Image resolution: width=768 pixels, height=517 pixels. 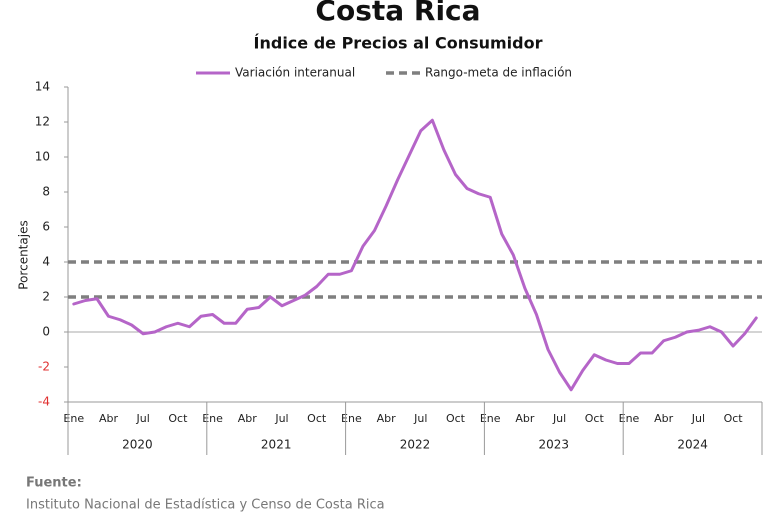 What do you see at coordinates (276, 445) in the screenshot?
I see `year-label: 2021` at bounding box center [276, 445].